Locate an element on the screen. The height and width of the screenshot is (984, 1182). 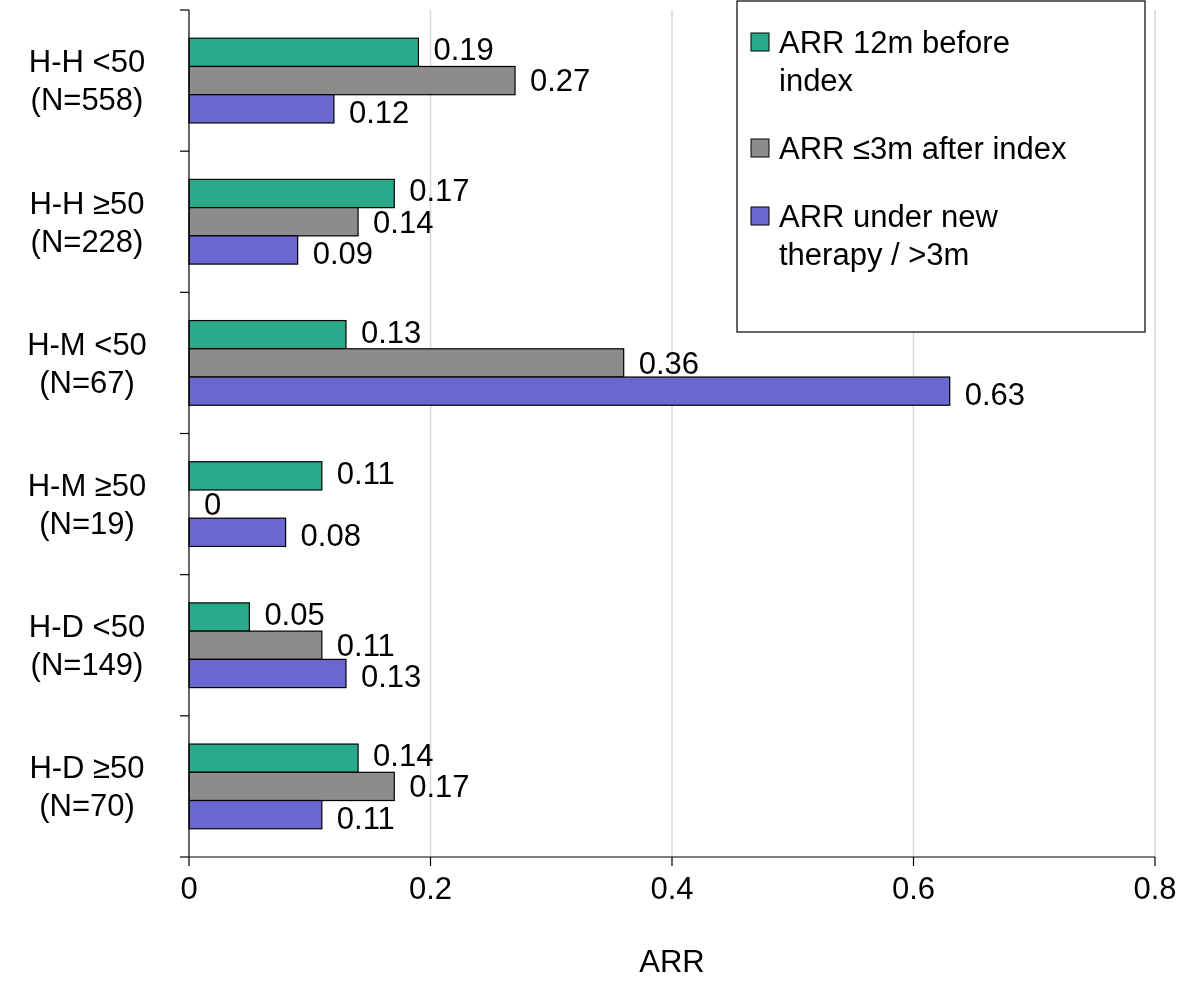
data-label: 0.12 is located at coordinates (379, 112).